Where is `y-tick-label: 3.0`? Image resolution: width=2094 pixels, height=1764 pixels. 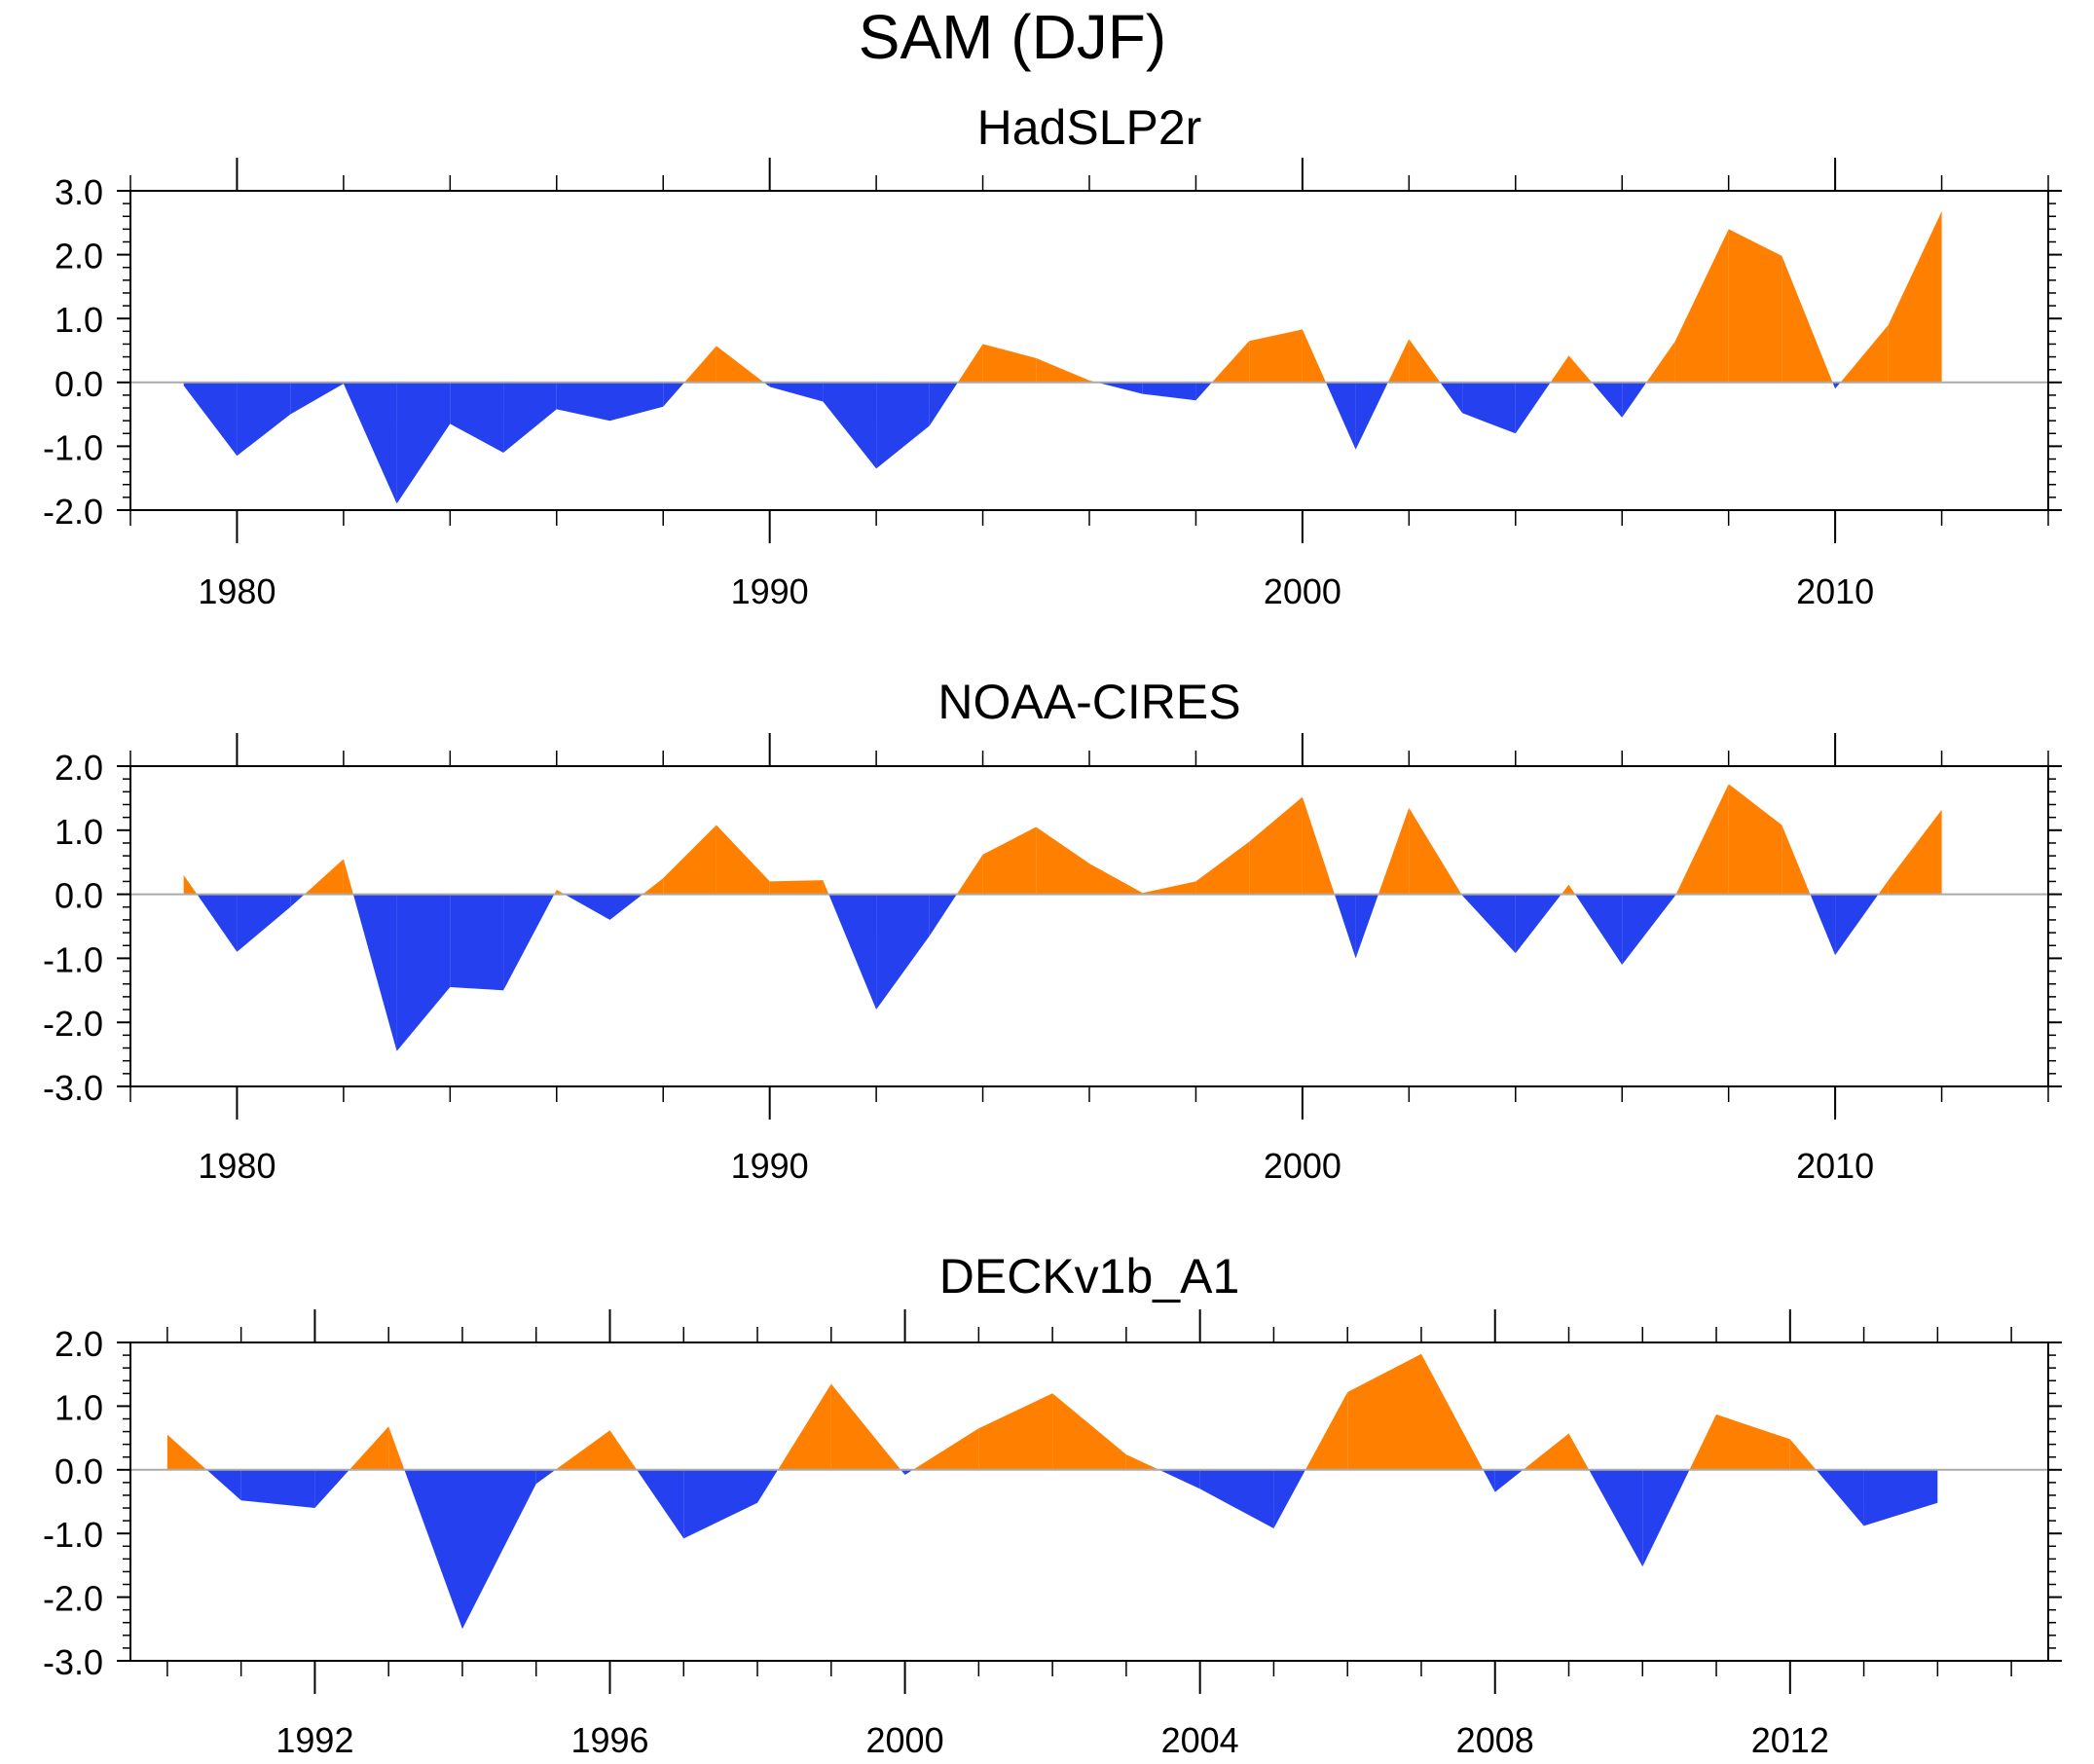
y-tick-label: 3.0 is located at coordinates (79, 192).